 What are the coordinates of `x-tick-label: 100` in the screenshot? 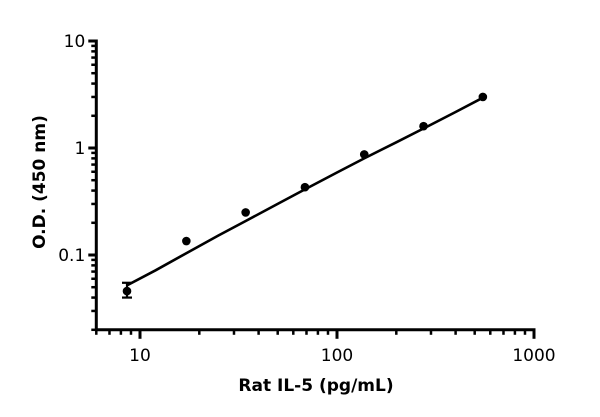 It's located at (337, 356).